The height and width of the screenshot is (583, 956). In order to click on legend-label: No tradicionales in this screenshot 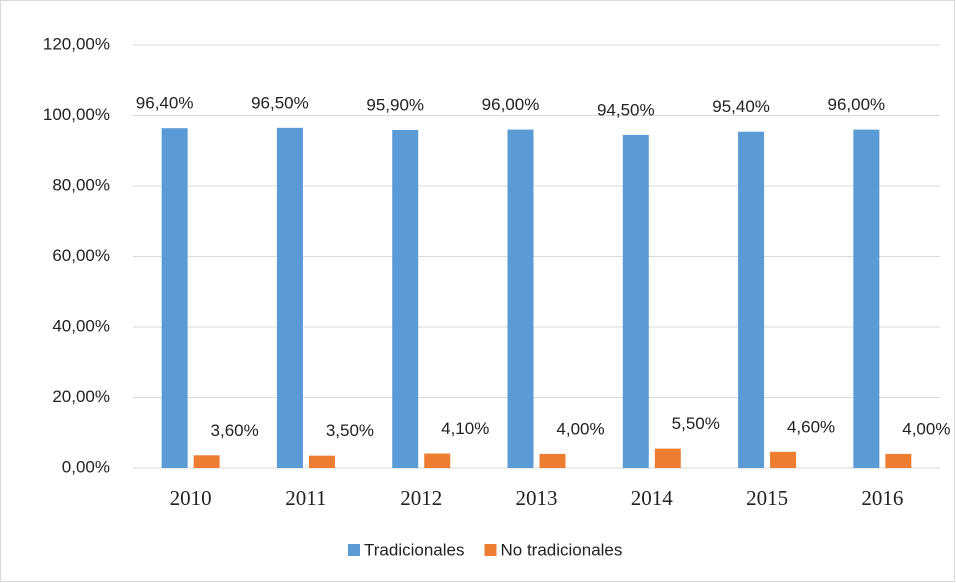, I will do `click(561, 549)`.